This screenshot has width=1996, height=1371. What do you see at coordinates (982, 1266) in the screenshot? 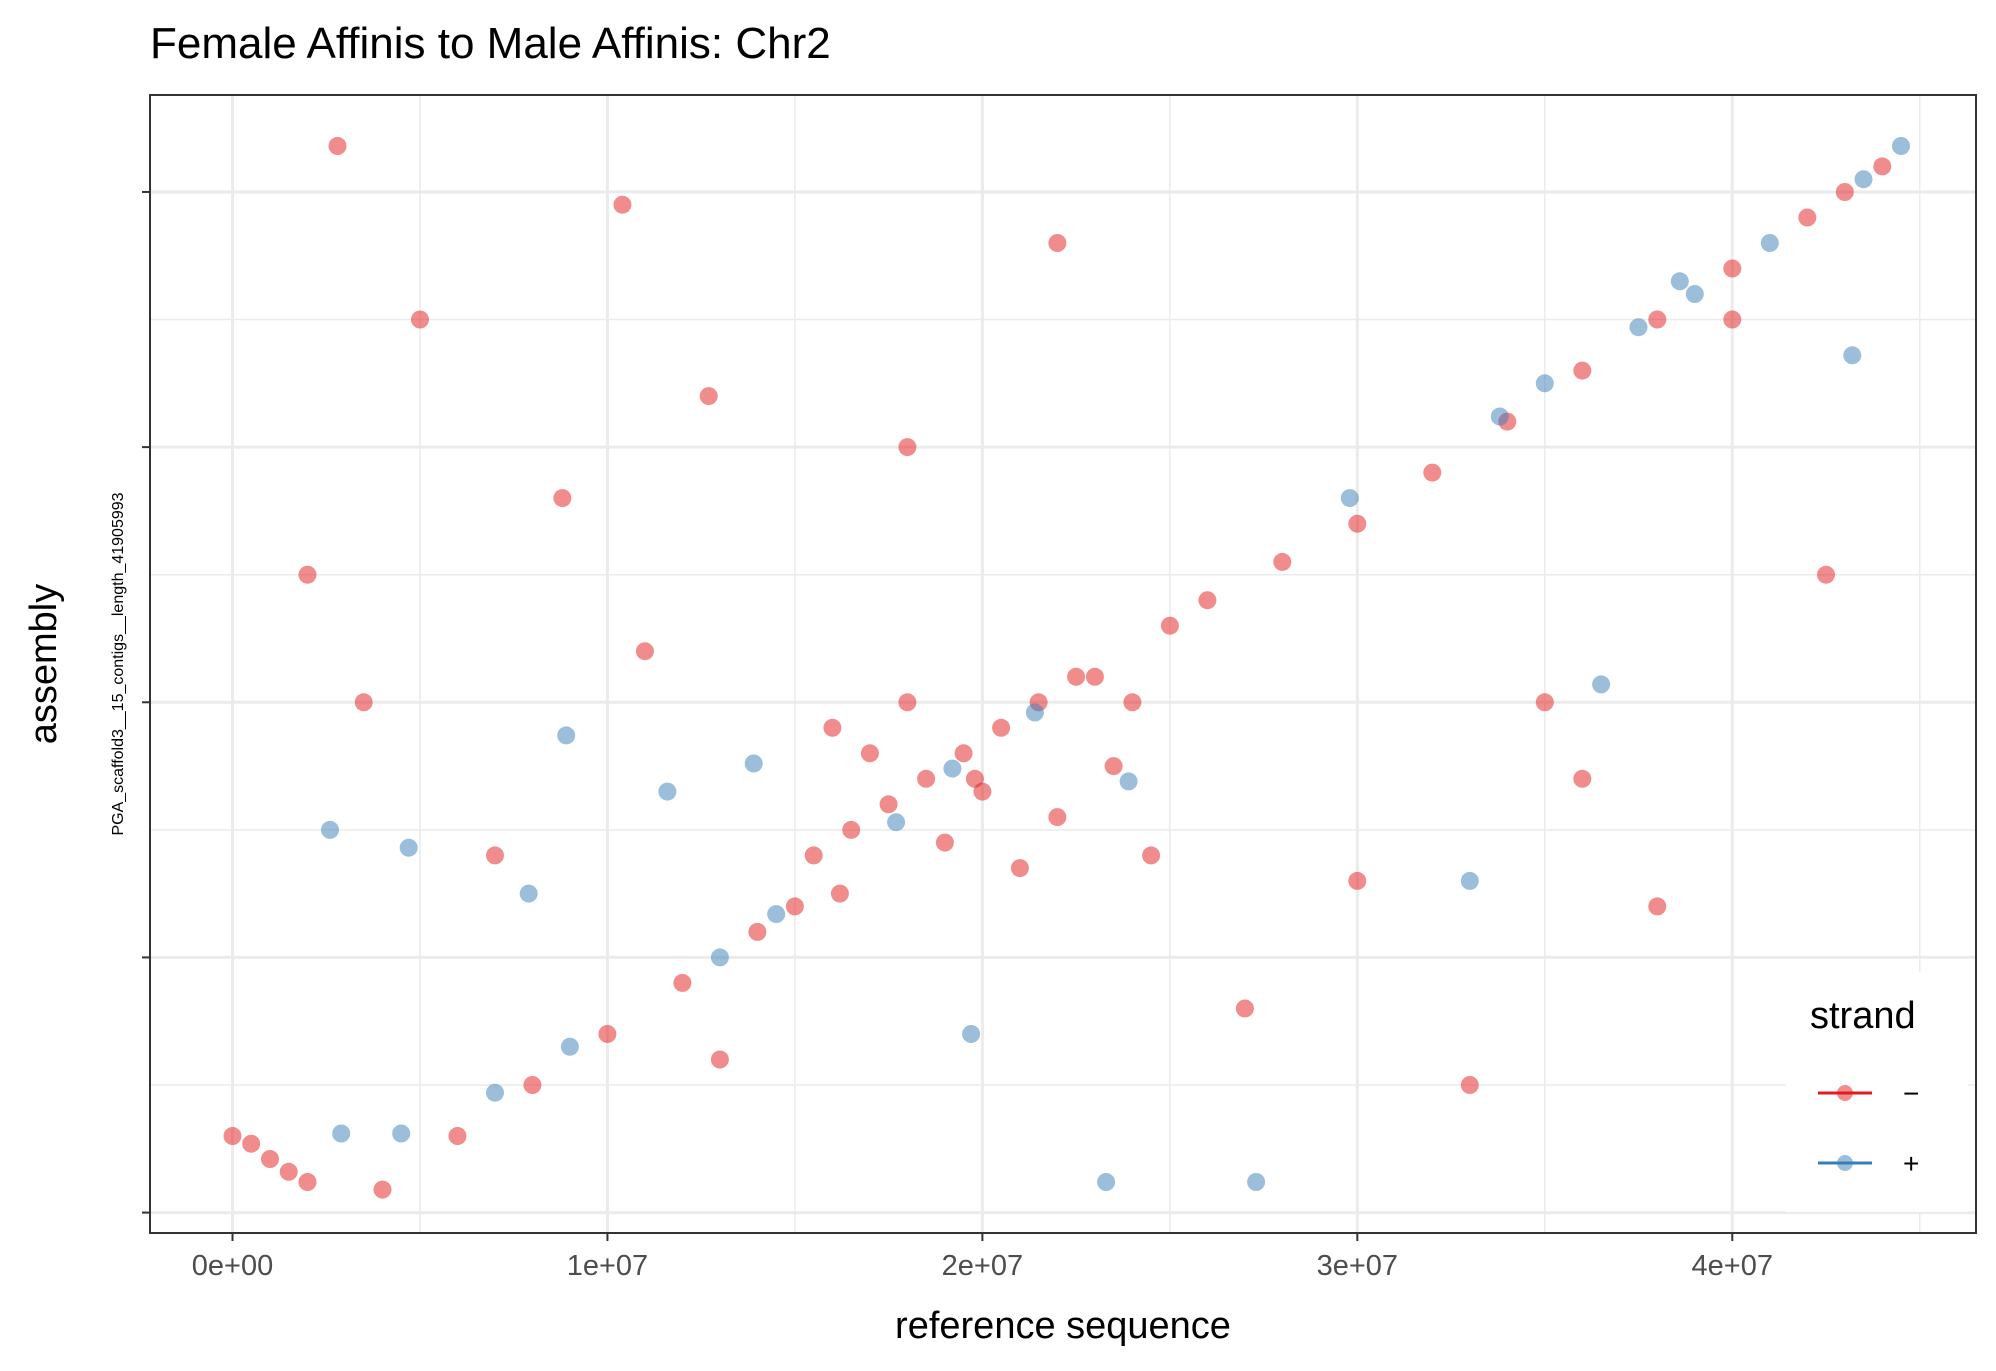
I see `x-tick-label: 2e+07` at bounding box center [982, 1266].